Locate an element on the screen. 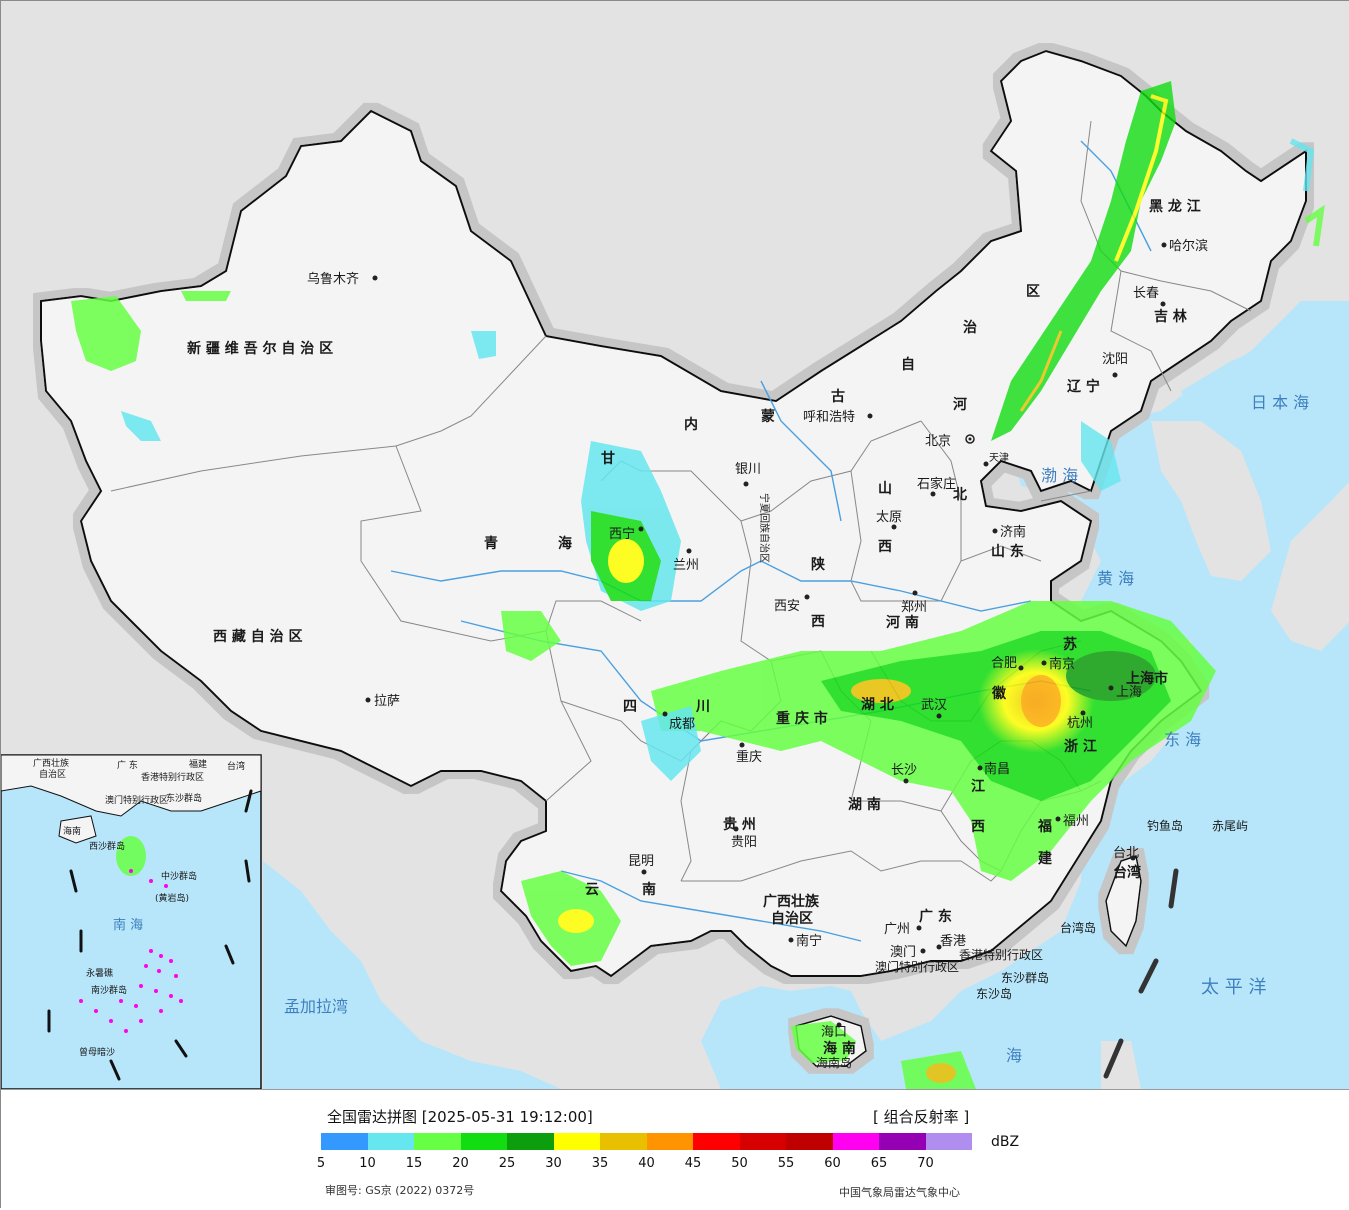  credit-label: 中国气象局雷达气象中心 is located at coordinates (899, 1192).